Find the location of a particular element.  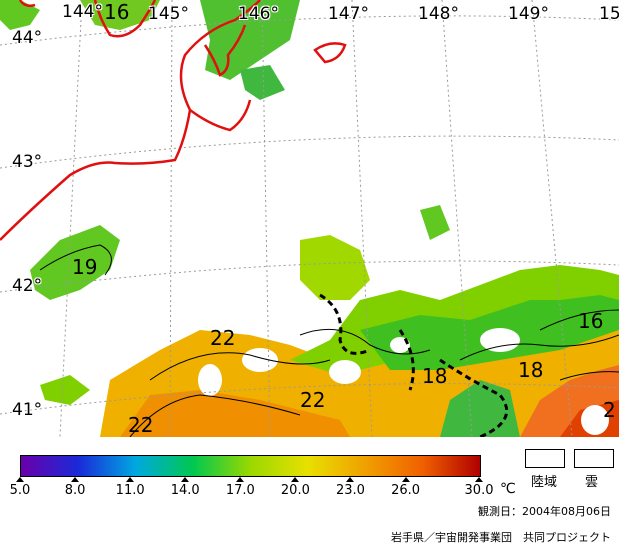

temperature-unit: ℃ is located at coordinates (508, 489).